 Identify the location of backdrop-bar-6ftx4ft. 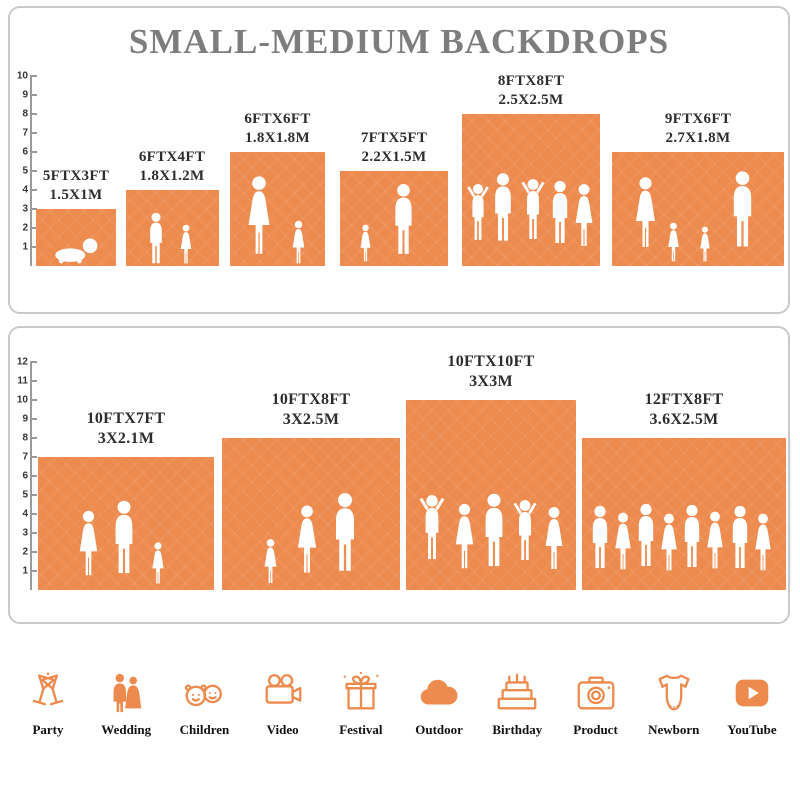
(172, 228).